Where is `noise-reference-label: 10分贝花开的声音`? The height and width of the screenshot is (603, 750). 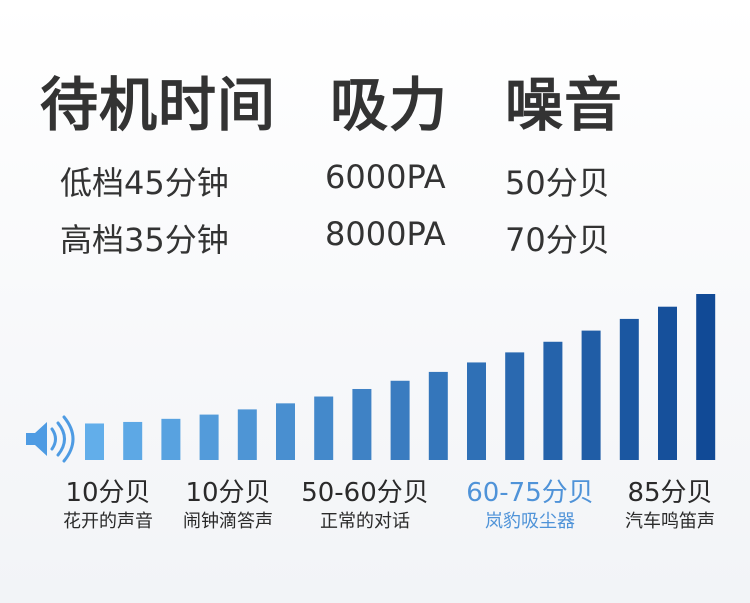
noise-reference-label: 10分贝花开的声音 is located at coordinates (108, 507).